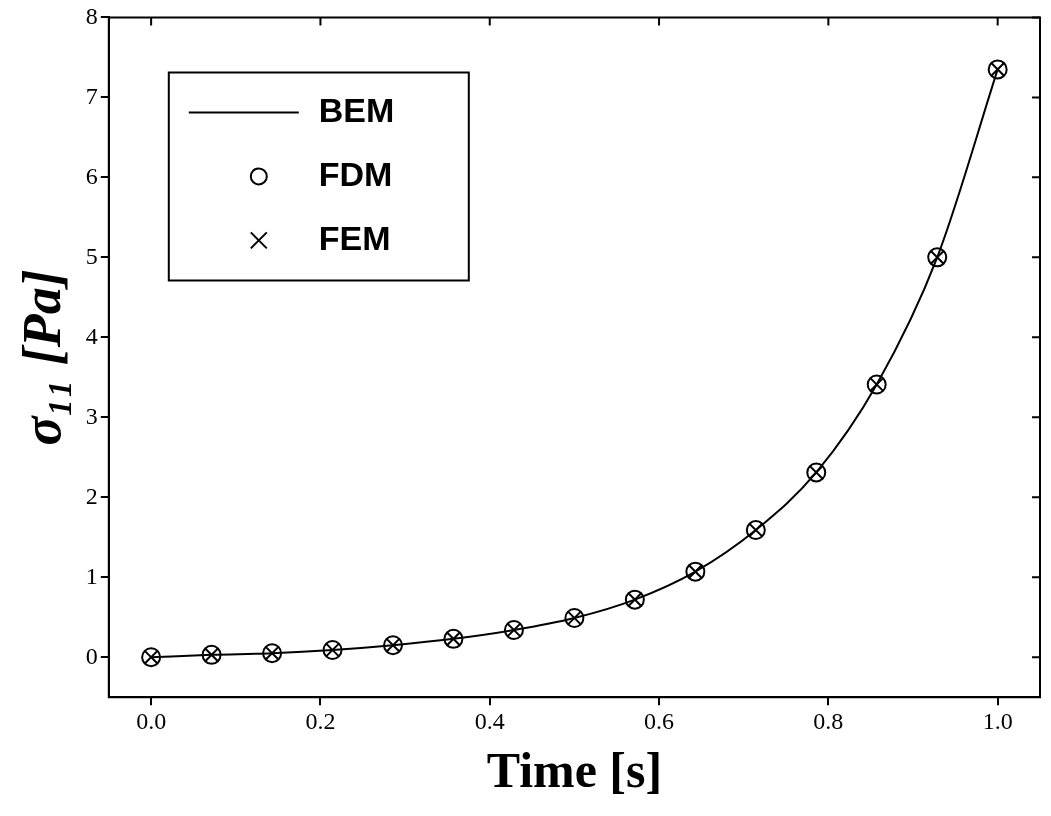  I want to click on x-tick-label: 0.6, so click(659, 720).